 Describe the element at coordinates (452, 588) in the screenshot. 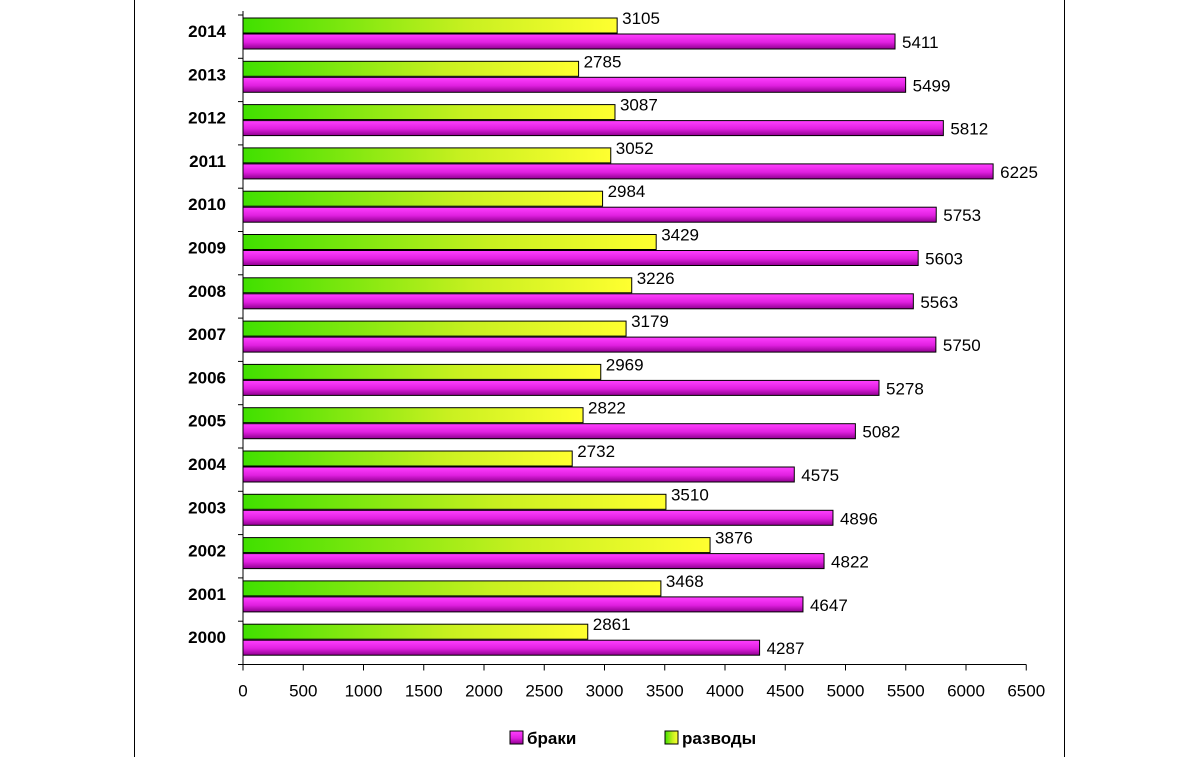

I see `bar-razvody-2001` at that location.